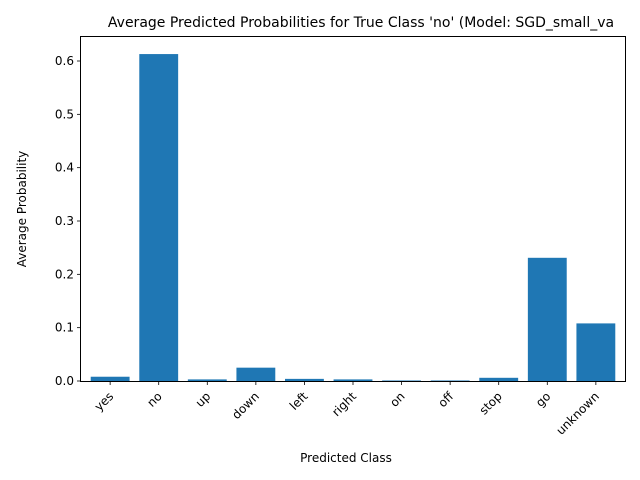  Describe the element at coordinates (64, 274) in the screenshot. I see `y-tick-label: 0.2` at that location.